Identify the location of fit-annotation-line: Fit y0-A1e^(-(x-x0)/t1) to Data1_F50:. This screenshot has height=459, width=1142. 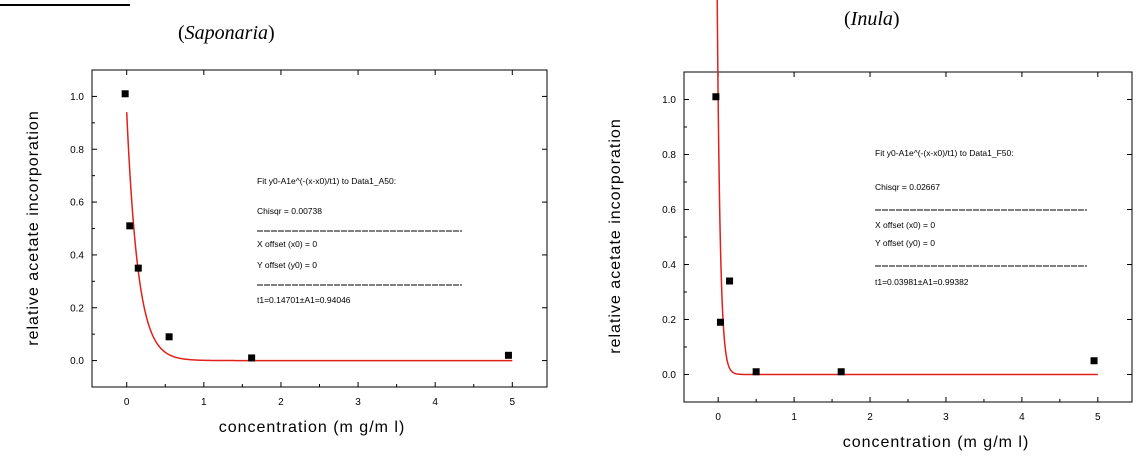
(944, 153).